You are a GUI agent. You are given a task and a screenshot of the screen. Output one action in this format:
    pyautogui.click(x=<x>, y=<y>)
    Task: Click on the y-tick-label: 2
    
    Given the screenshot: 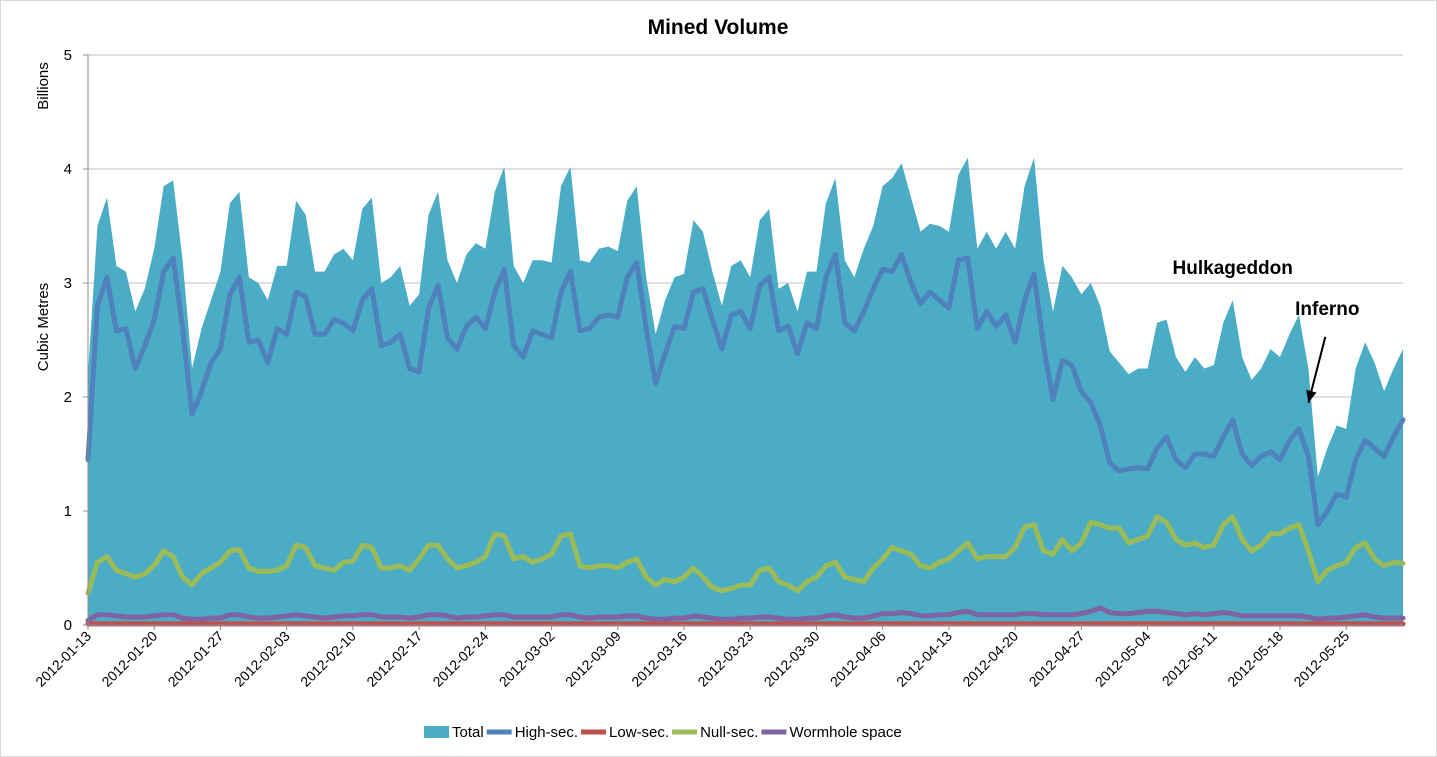 What is the action you would take?
    pyautogui.click(x=68, y=397)
    